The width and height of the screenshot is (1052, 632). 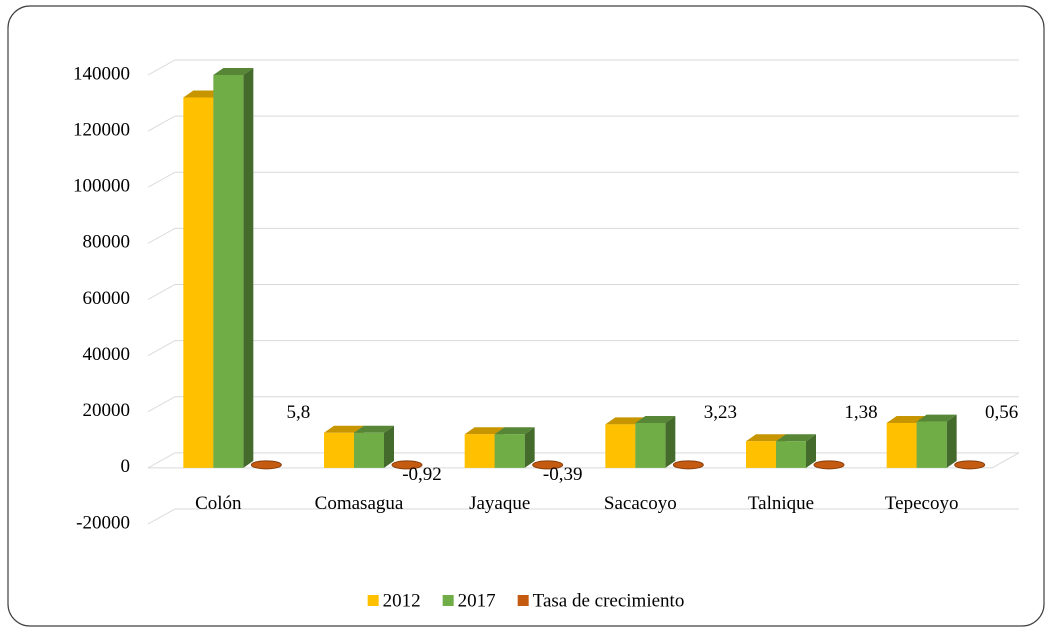 What do you see at coordinates (1001, 412) in the screenshot?
I see `data-label: 0,56` at bounding box center [1001, 412].